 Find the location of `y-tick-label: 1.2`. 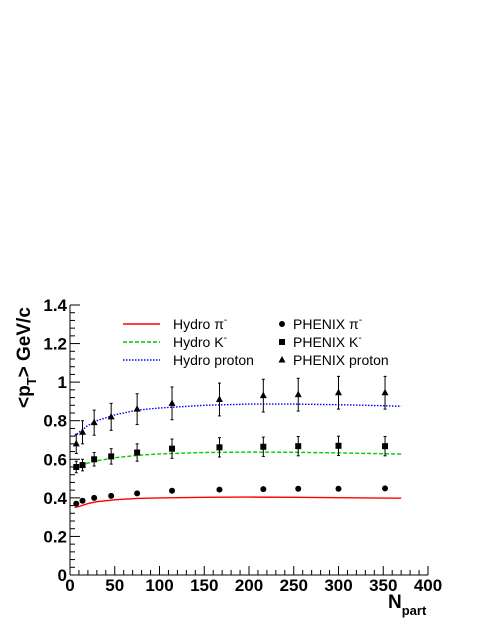

y-tick-label: 1.2 is located at coordinates (55, 344).